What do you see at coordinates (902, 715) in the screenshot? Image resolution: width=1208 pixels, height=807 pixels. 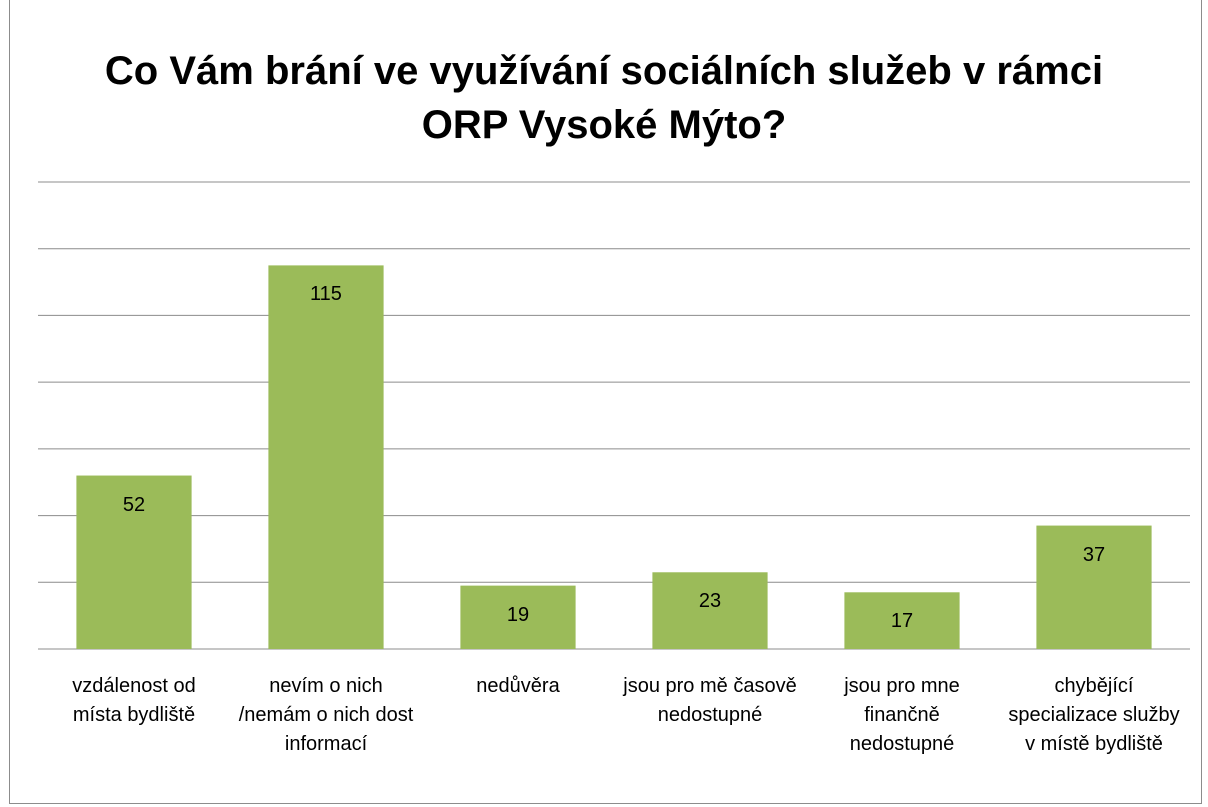 I see `x-tick-label: jsou pro mne finančně nedostupné` at bounding box center [902, 715].